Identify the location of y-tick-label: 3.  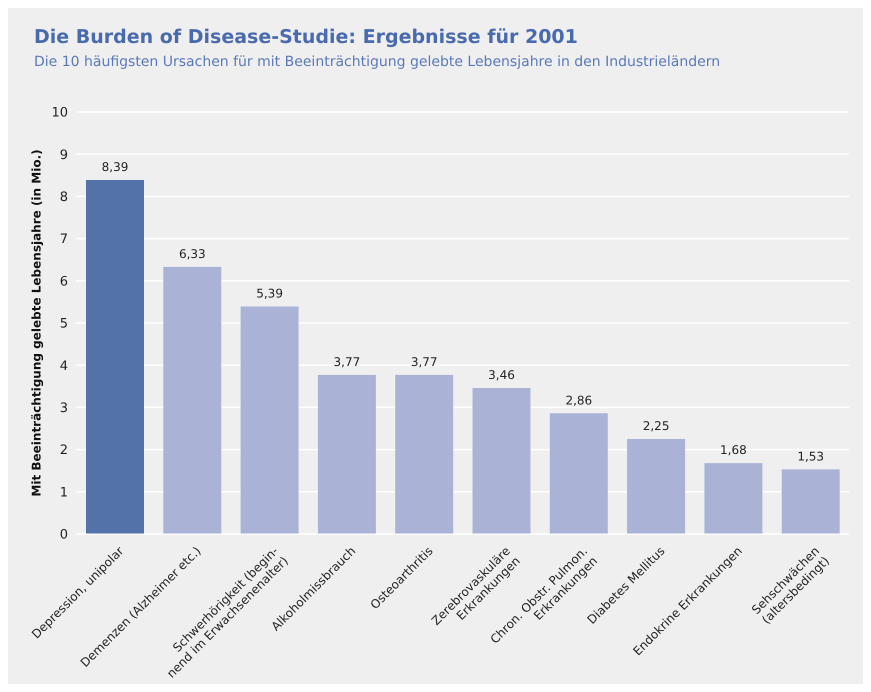
(64, 408).